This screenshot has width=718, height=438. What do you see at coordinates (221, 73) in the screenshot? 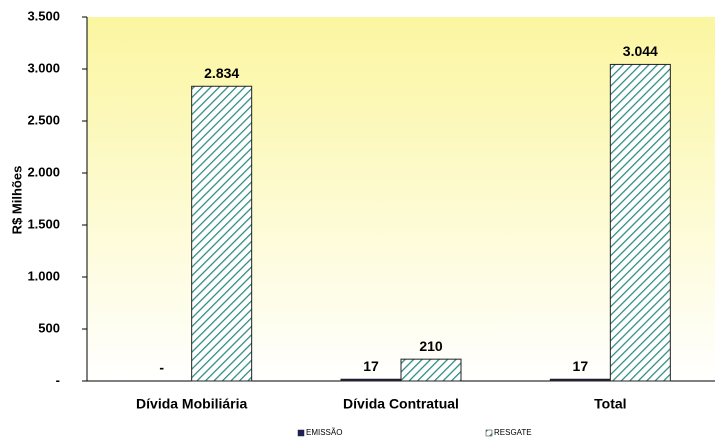
I see `value-label: 2.834` at bounding box center [221, 73].